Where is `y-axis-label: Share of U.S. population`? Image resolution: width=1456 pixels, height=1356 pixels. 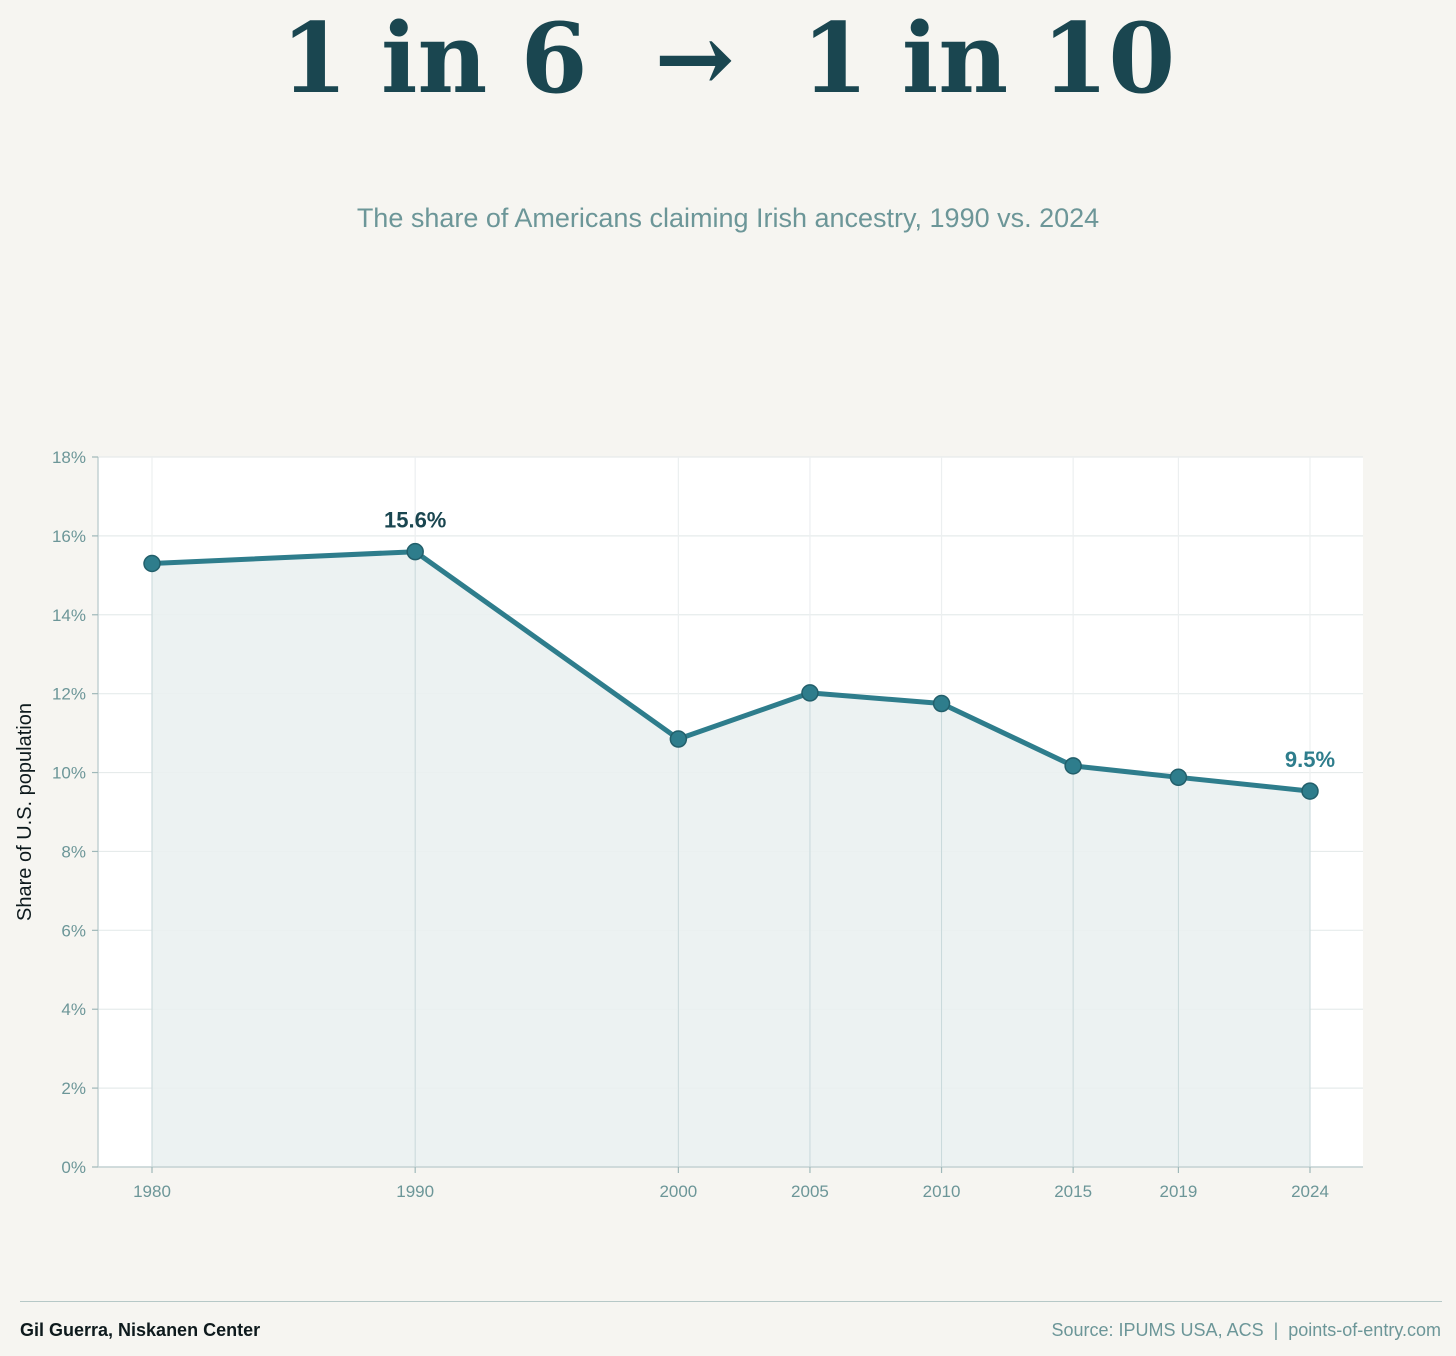 y-axis-label: Share of U.S. population is located at coordinates (25, 812).